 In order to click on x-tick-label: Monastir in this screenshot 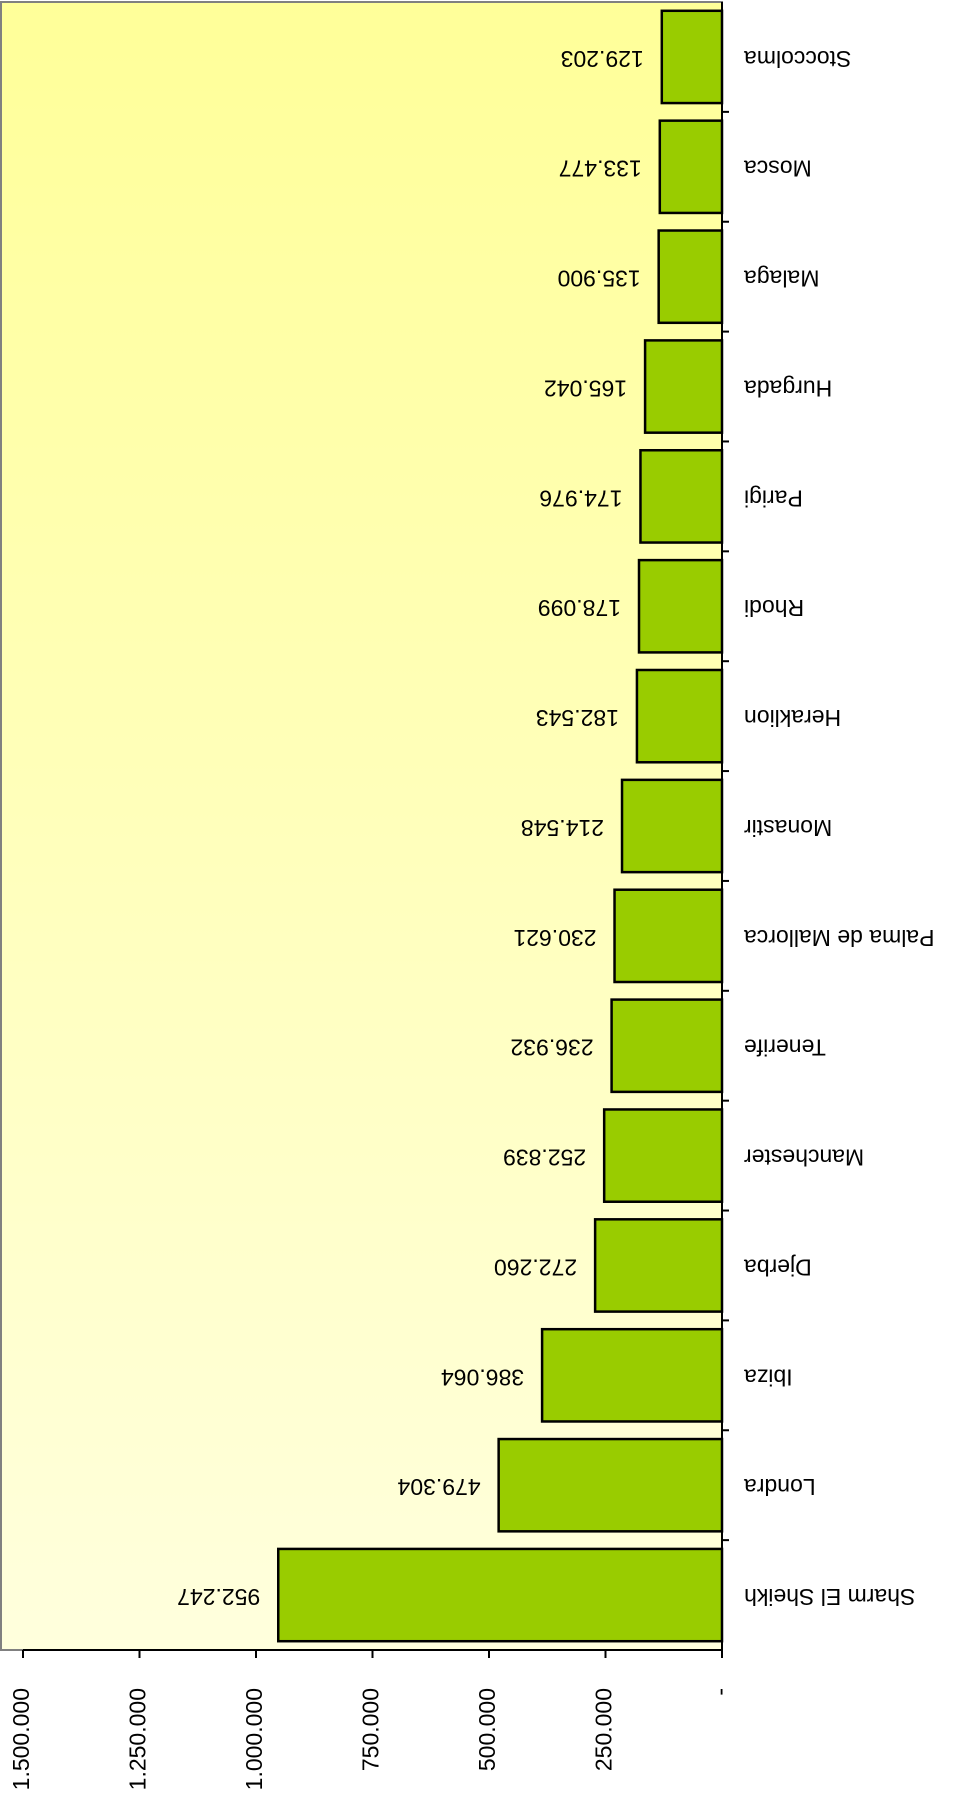, I will do `click(788, 828)`.